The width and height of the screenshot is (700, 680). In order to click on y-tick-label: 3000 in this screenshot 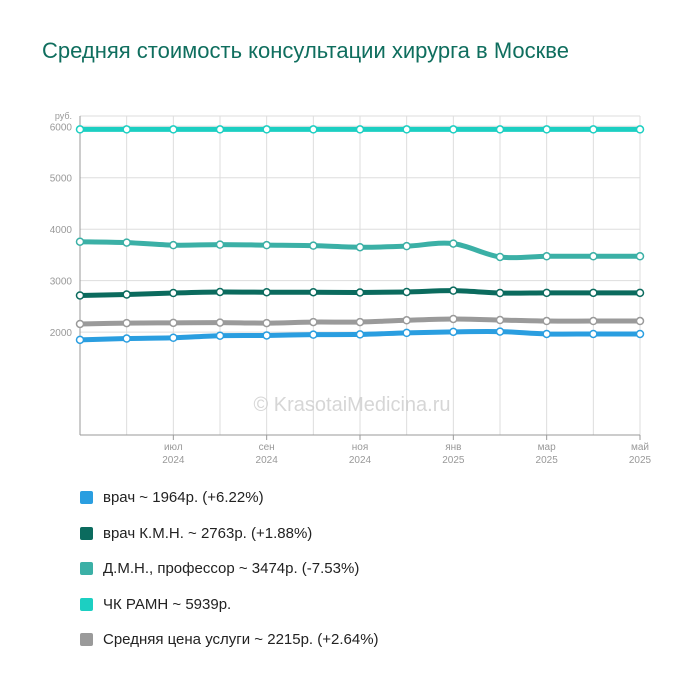, I will do `click(61, 282)`.